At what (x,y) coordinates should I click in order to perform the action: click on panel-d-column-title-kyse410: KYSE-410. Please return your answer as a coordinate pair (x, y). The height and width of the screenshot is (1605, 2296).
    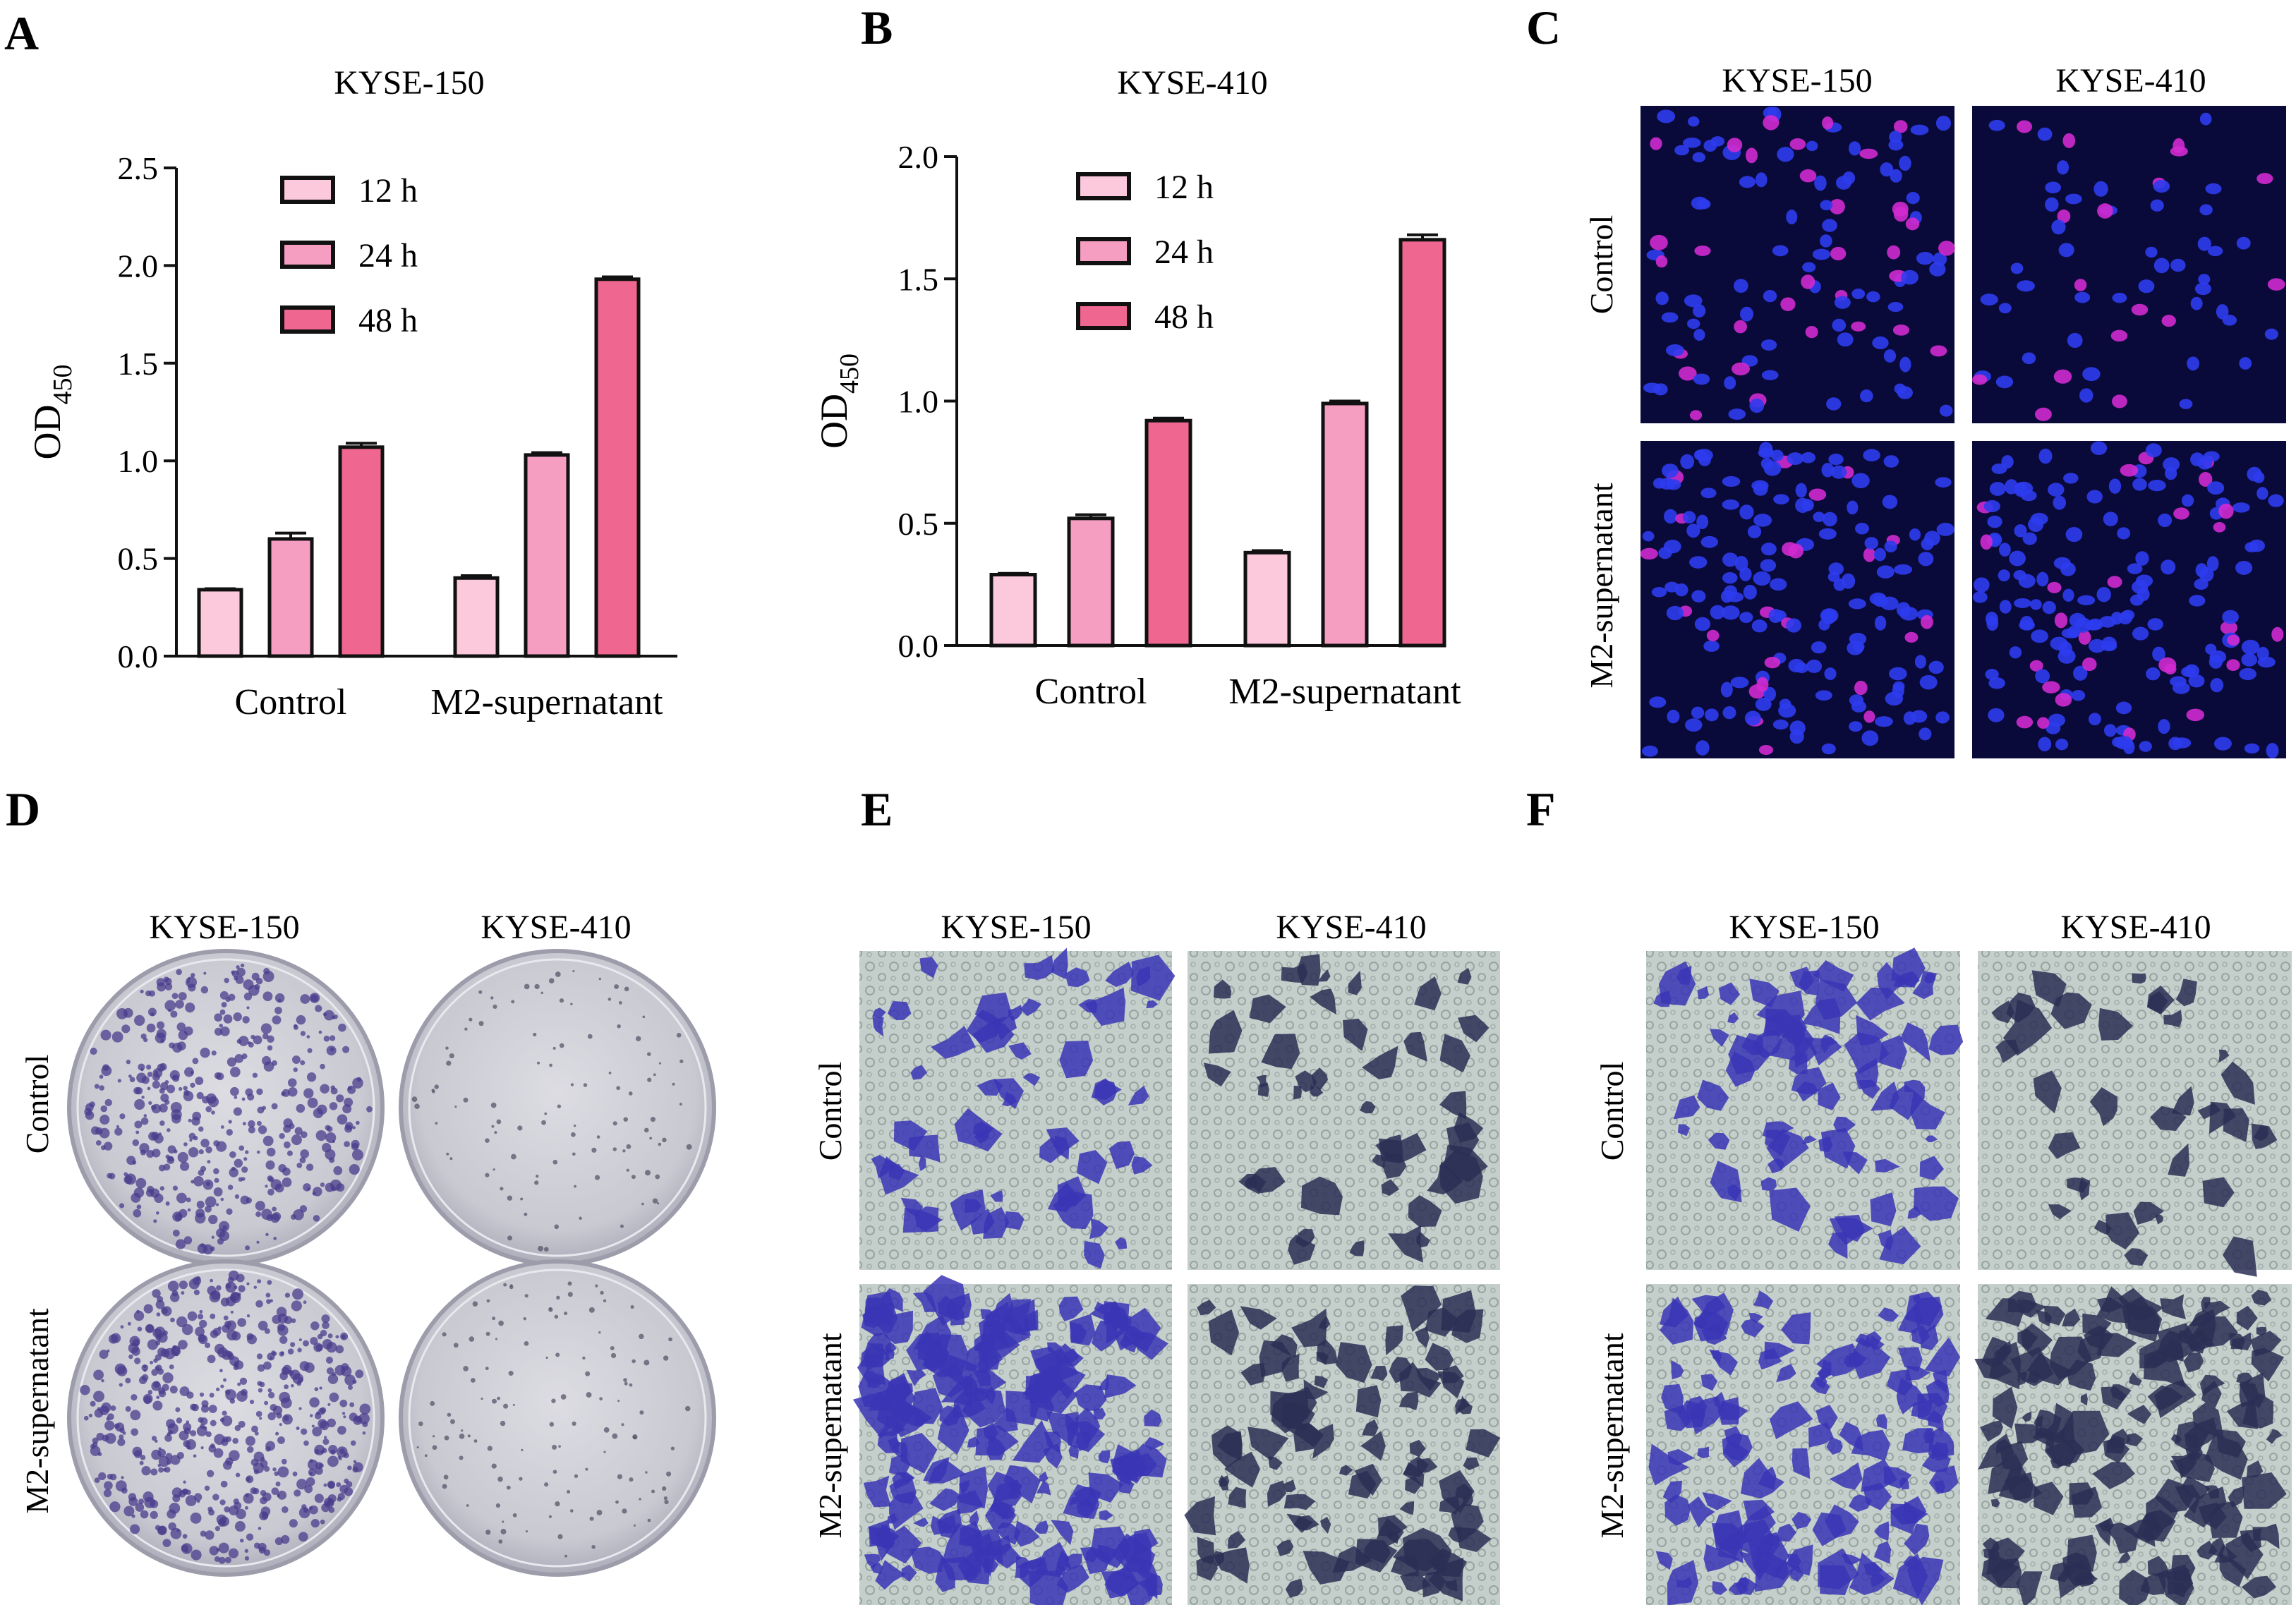
    Looking at the image, I should click on (556, 928).